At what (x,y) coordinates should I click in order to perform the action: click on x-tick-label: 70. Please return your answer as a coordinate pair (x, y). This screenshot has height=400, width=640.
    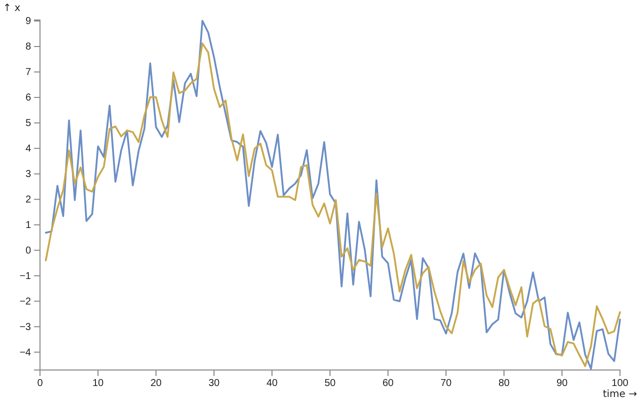
    Looking at the image, I should click on (446, 384).